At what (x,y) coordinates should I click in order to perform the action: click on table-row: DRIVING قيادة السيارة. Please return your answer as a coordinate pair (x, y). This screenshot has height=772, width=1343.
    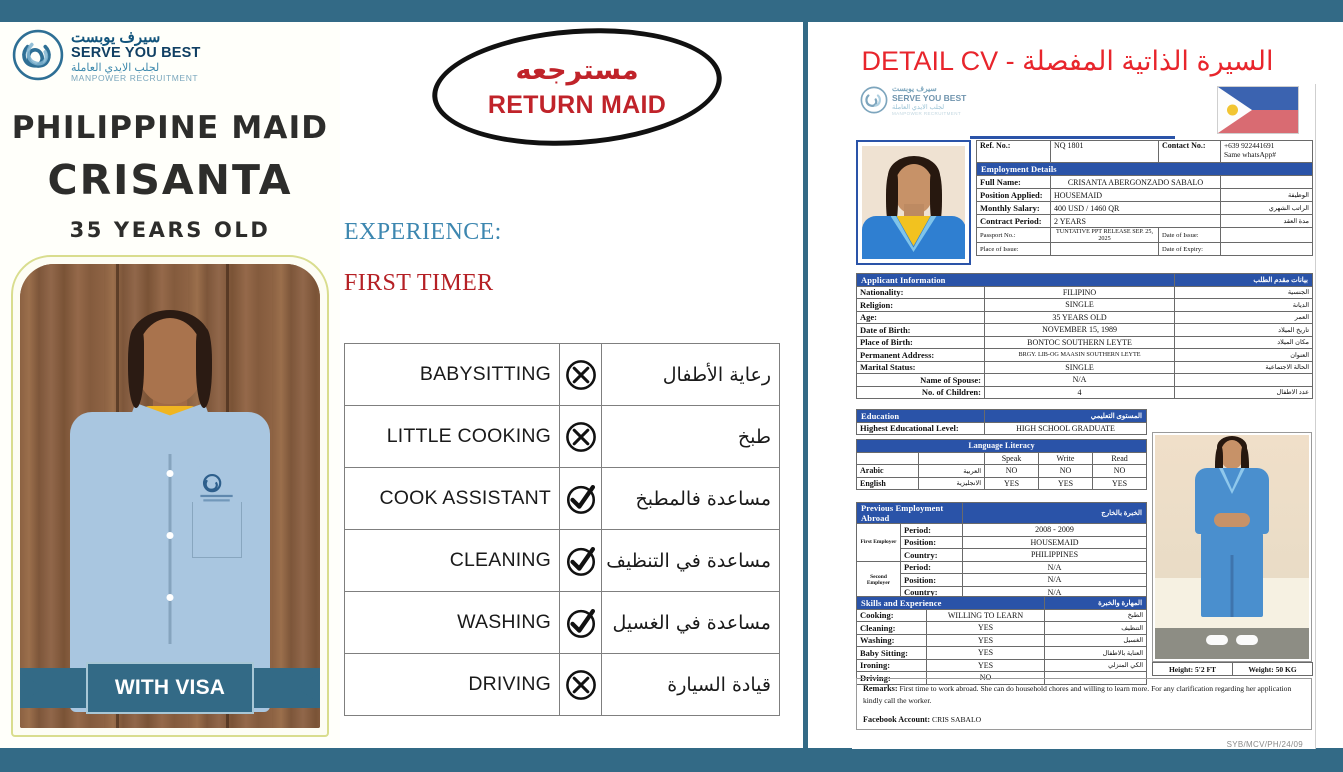
    Looking at the image, I should click on (562, 684).